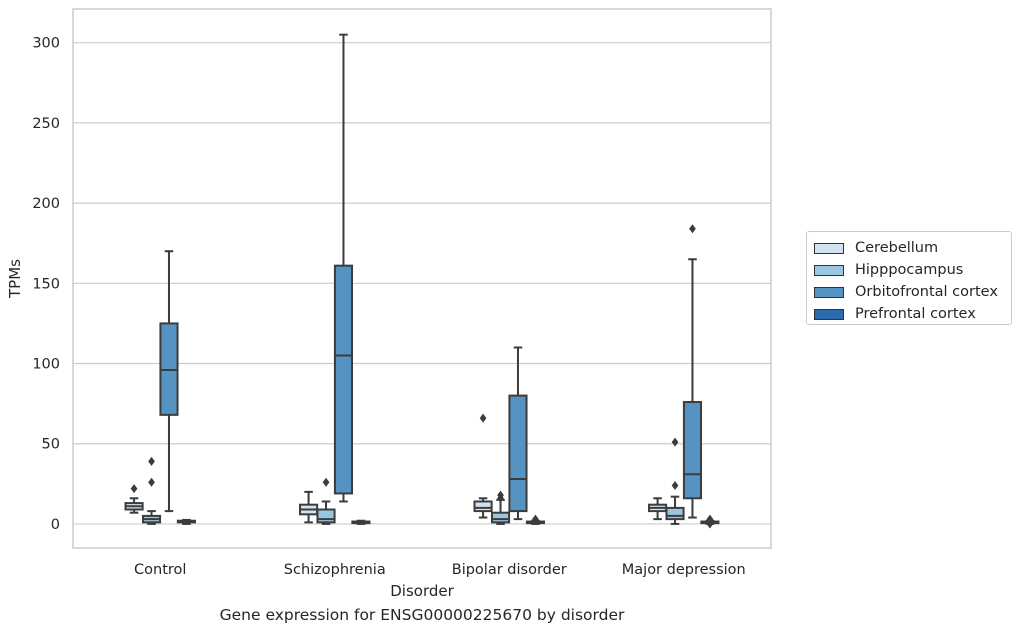 This screenshot has width=1023, height=634. I want to click on y-axis-label: TPMs, so click(15, 279).